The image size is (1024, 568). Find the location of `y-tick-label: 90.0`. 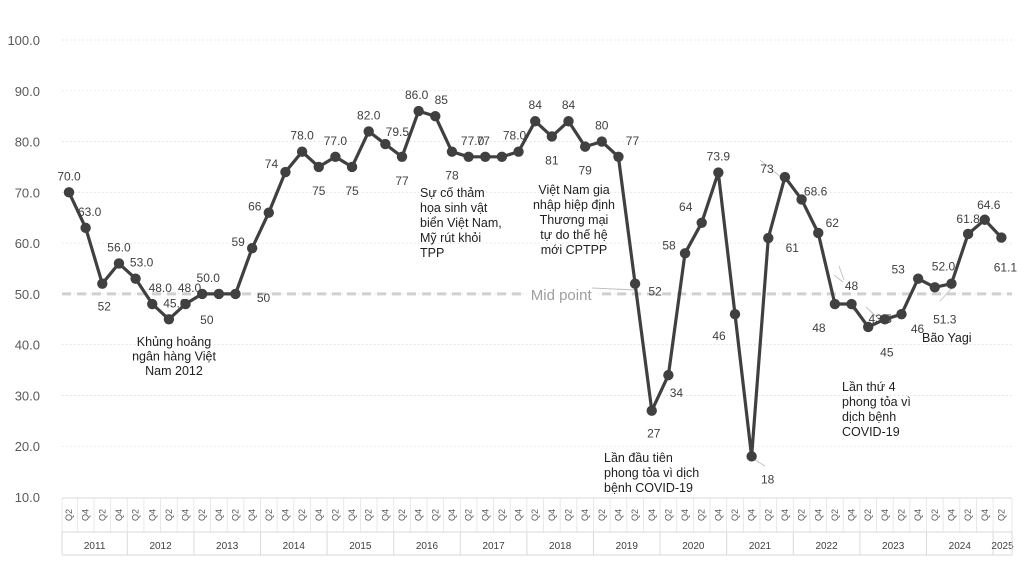

y-tick-label: 90.0 is located at coordinates (27, 91).